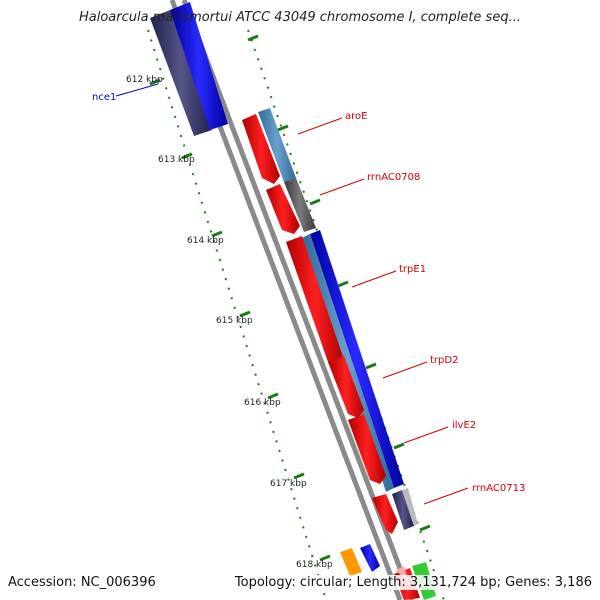 This screenshot has height=600, width=600. Describe the element at coordinates (320, 126) in the screenshot. I see `leader-aroe` at that location.